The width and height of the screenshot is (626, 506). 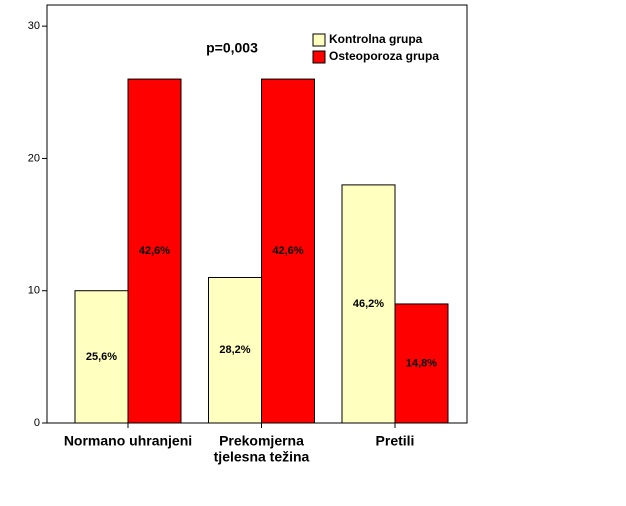 I want to click on legend-label: Kontrolna grupa, so click(x=376, y=39).